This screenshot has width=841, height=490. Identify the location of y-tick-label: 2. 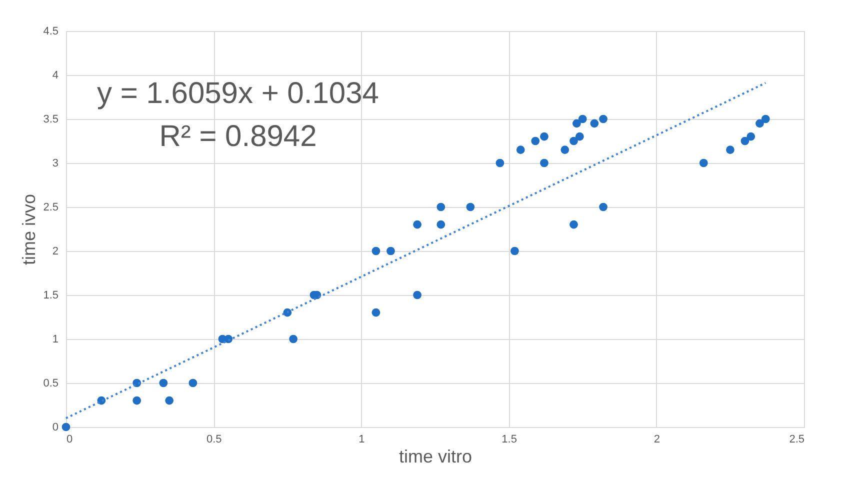
(55, 252).